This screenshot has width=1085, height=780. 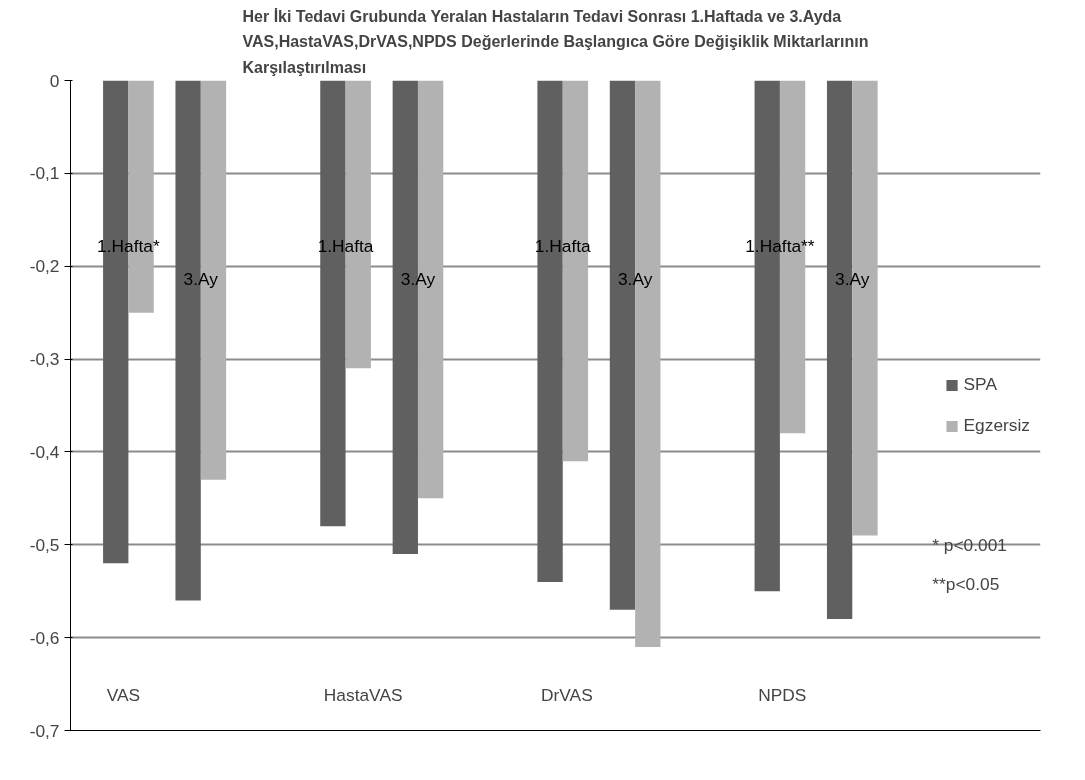 I want to click on y-tick-label: -0,4, so click(x=44, y=451).